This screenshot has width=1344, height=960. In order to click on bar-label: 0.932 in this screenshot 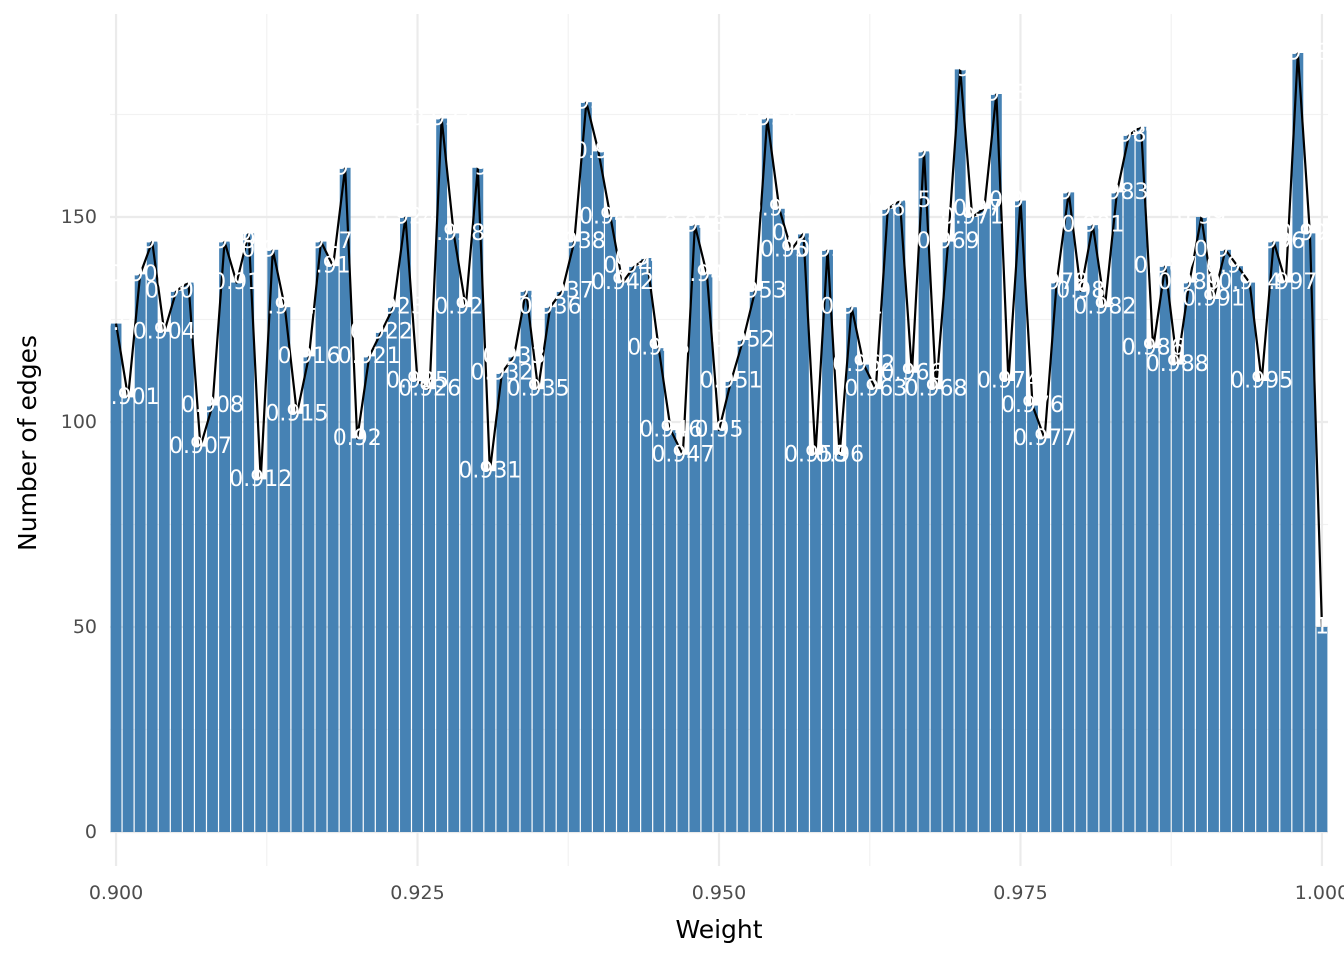, I will do `click(501, 372)`.